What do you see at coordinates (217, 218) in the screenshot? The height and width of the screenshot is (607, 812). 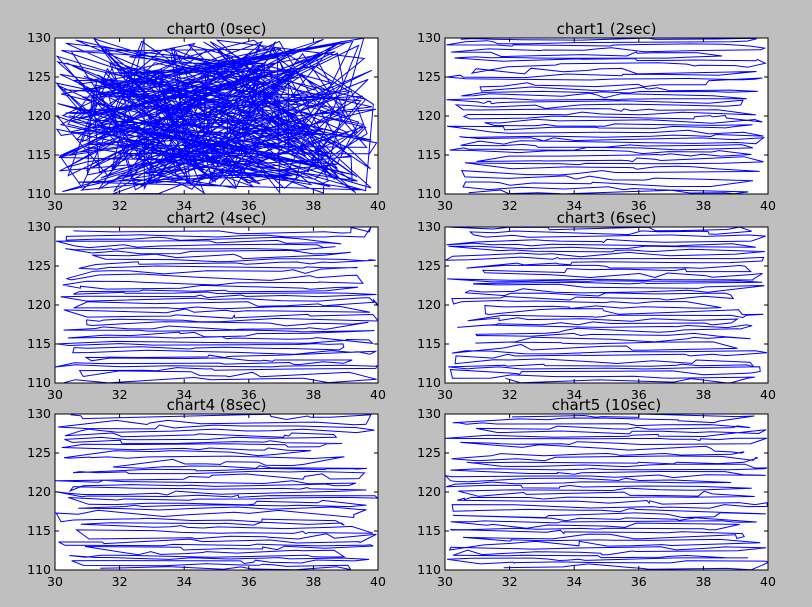 I see `chart-title: chart2 (4sec)` at bounding box center [217, 218].